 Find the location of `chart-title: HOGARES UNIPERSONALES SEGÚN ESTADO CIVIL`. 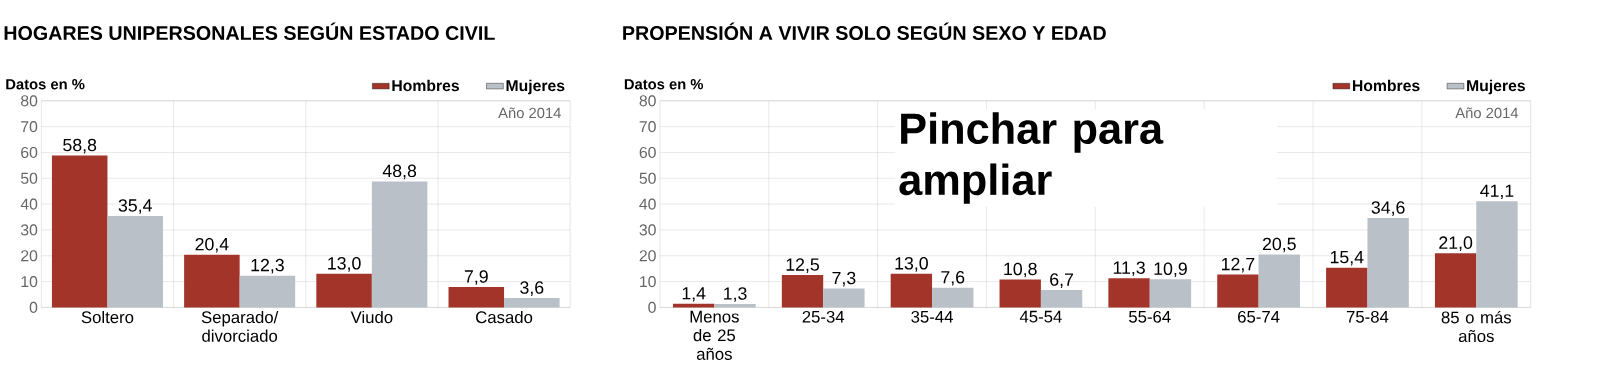

chart-title: HOGARES UNIPERSONALES SEGÚN ESTADO CIVIL is located at coordinates (249, 31).